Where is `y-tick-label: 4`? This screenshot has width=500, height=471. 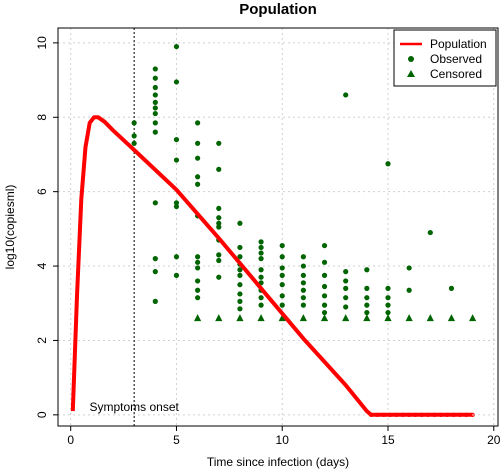
y-tick-label: 4 is located at coordinates (42, 265).